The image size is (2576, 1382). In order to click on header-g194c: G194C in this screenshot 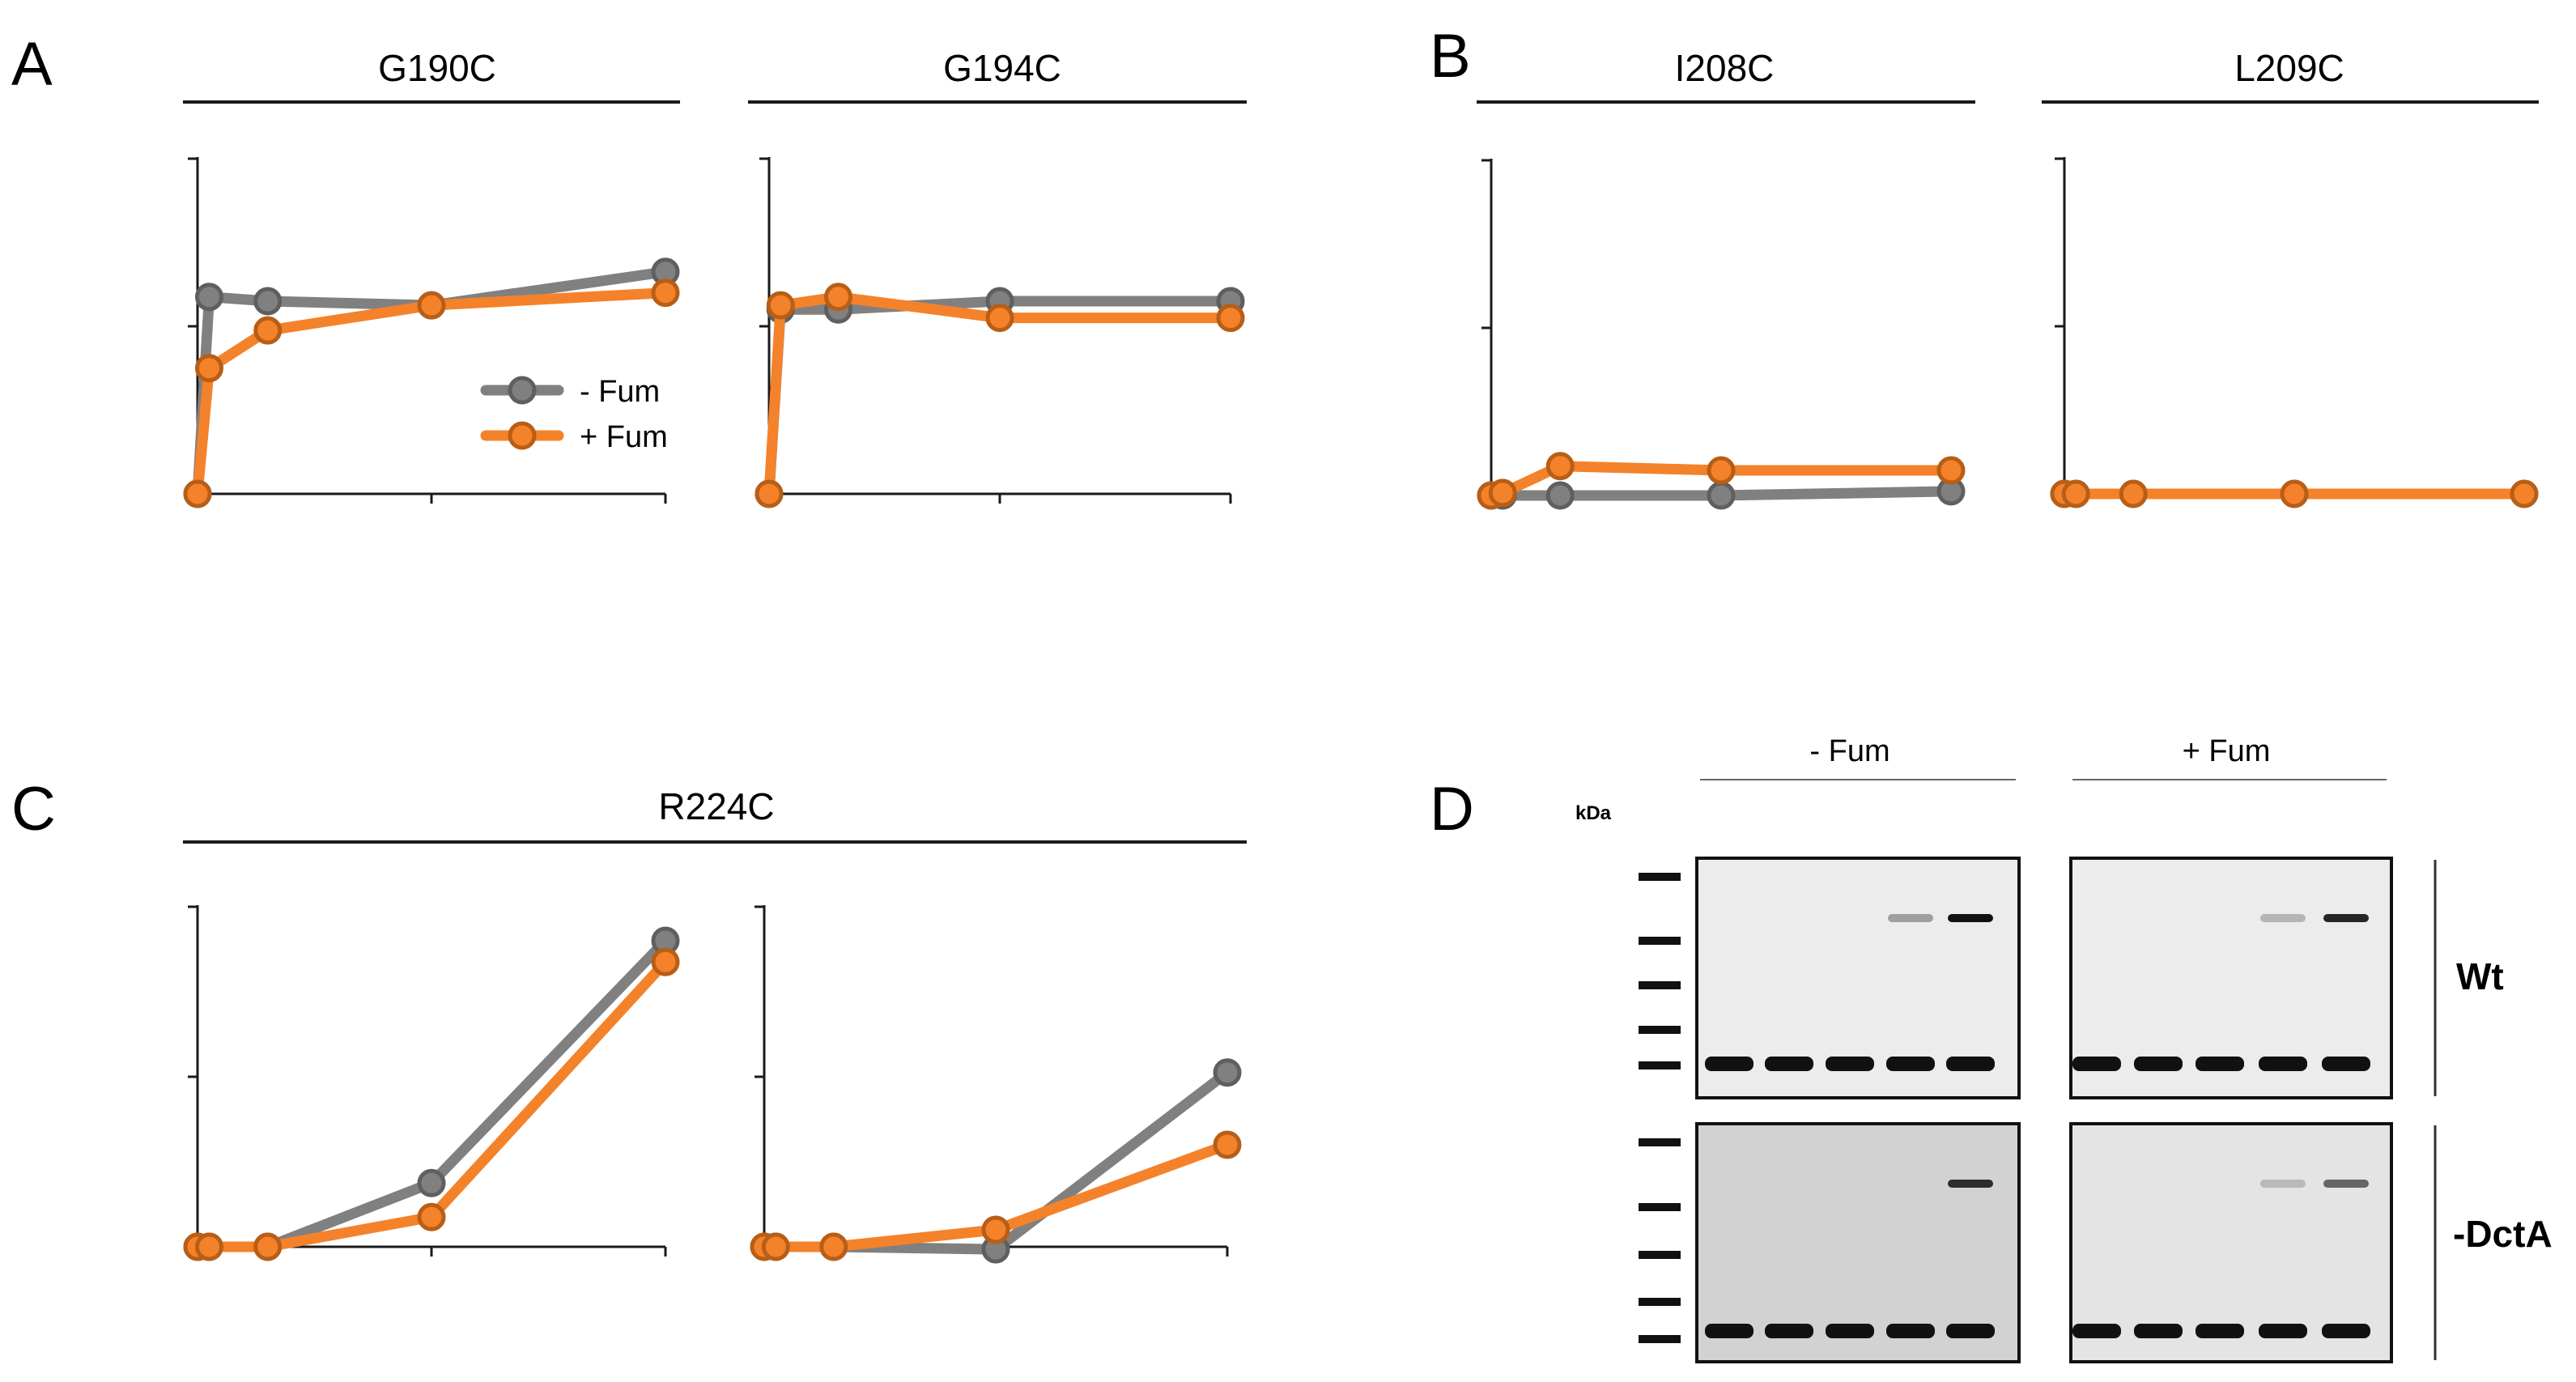, I will do `click(1002, 68)`.